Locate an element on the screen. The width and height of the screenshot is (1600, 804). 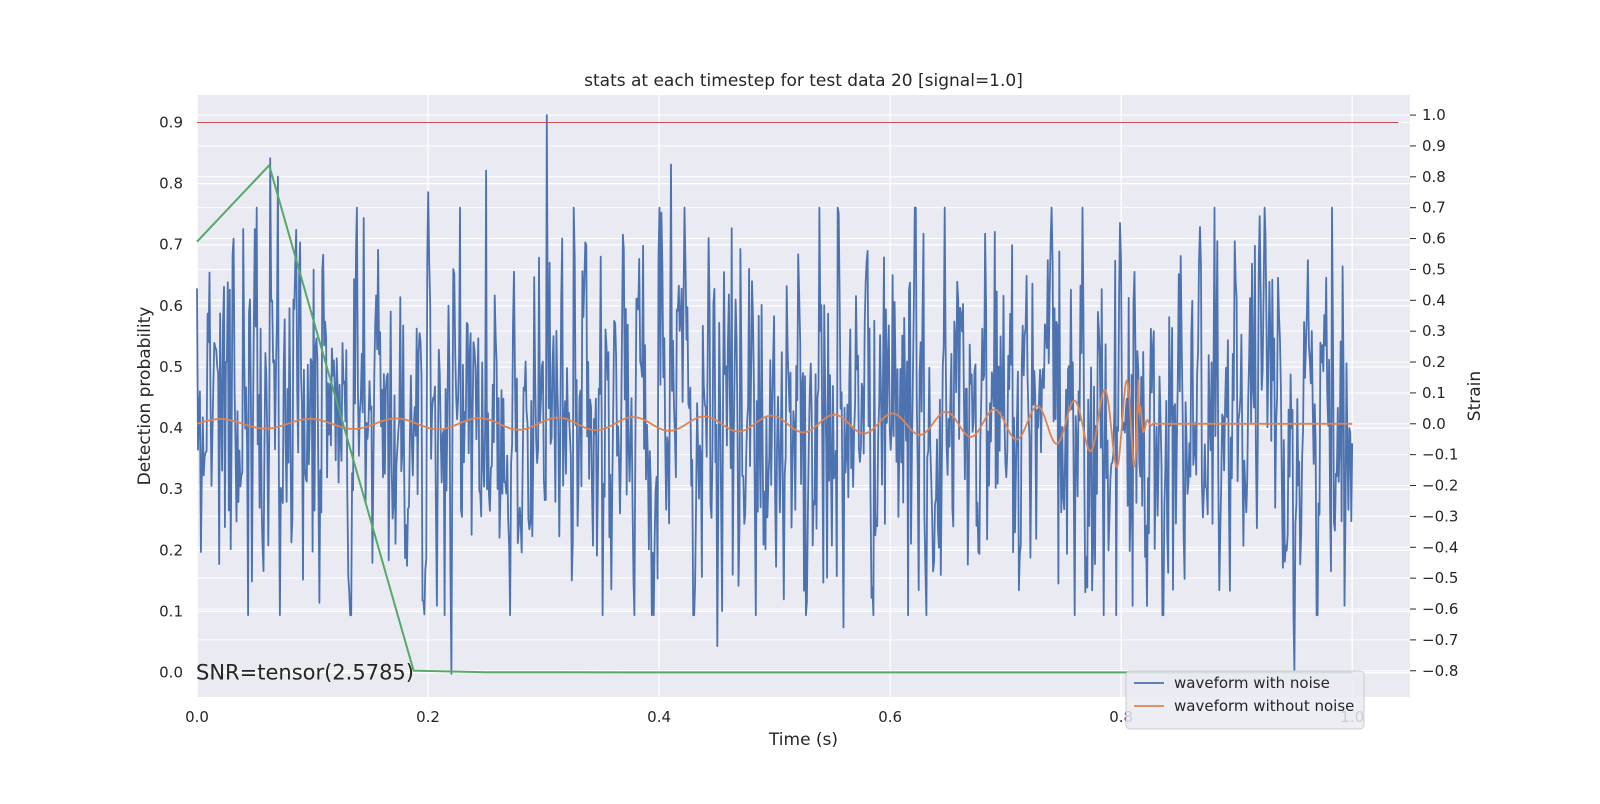
y-right-tick-label: 0.1 is located at coordinates (1434, 393).